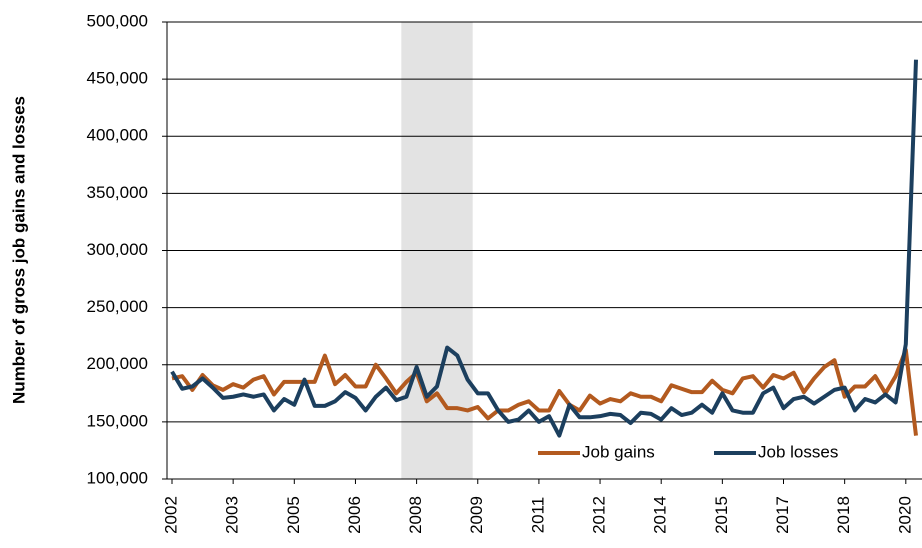 The image size is (922, 548). Describe the element at coordinates (117, 420) in the screenshot. I see `y-tick-label: 150,000` at that location.